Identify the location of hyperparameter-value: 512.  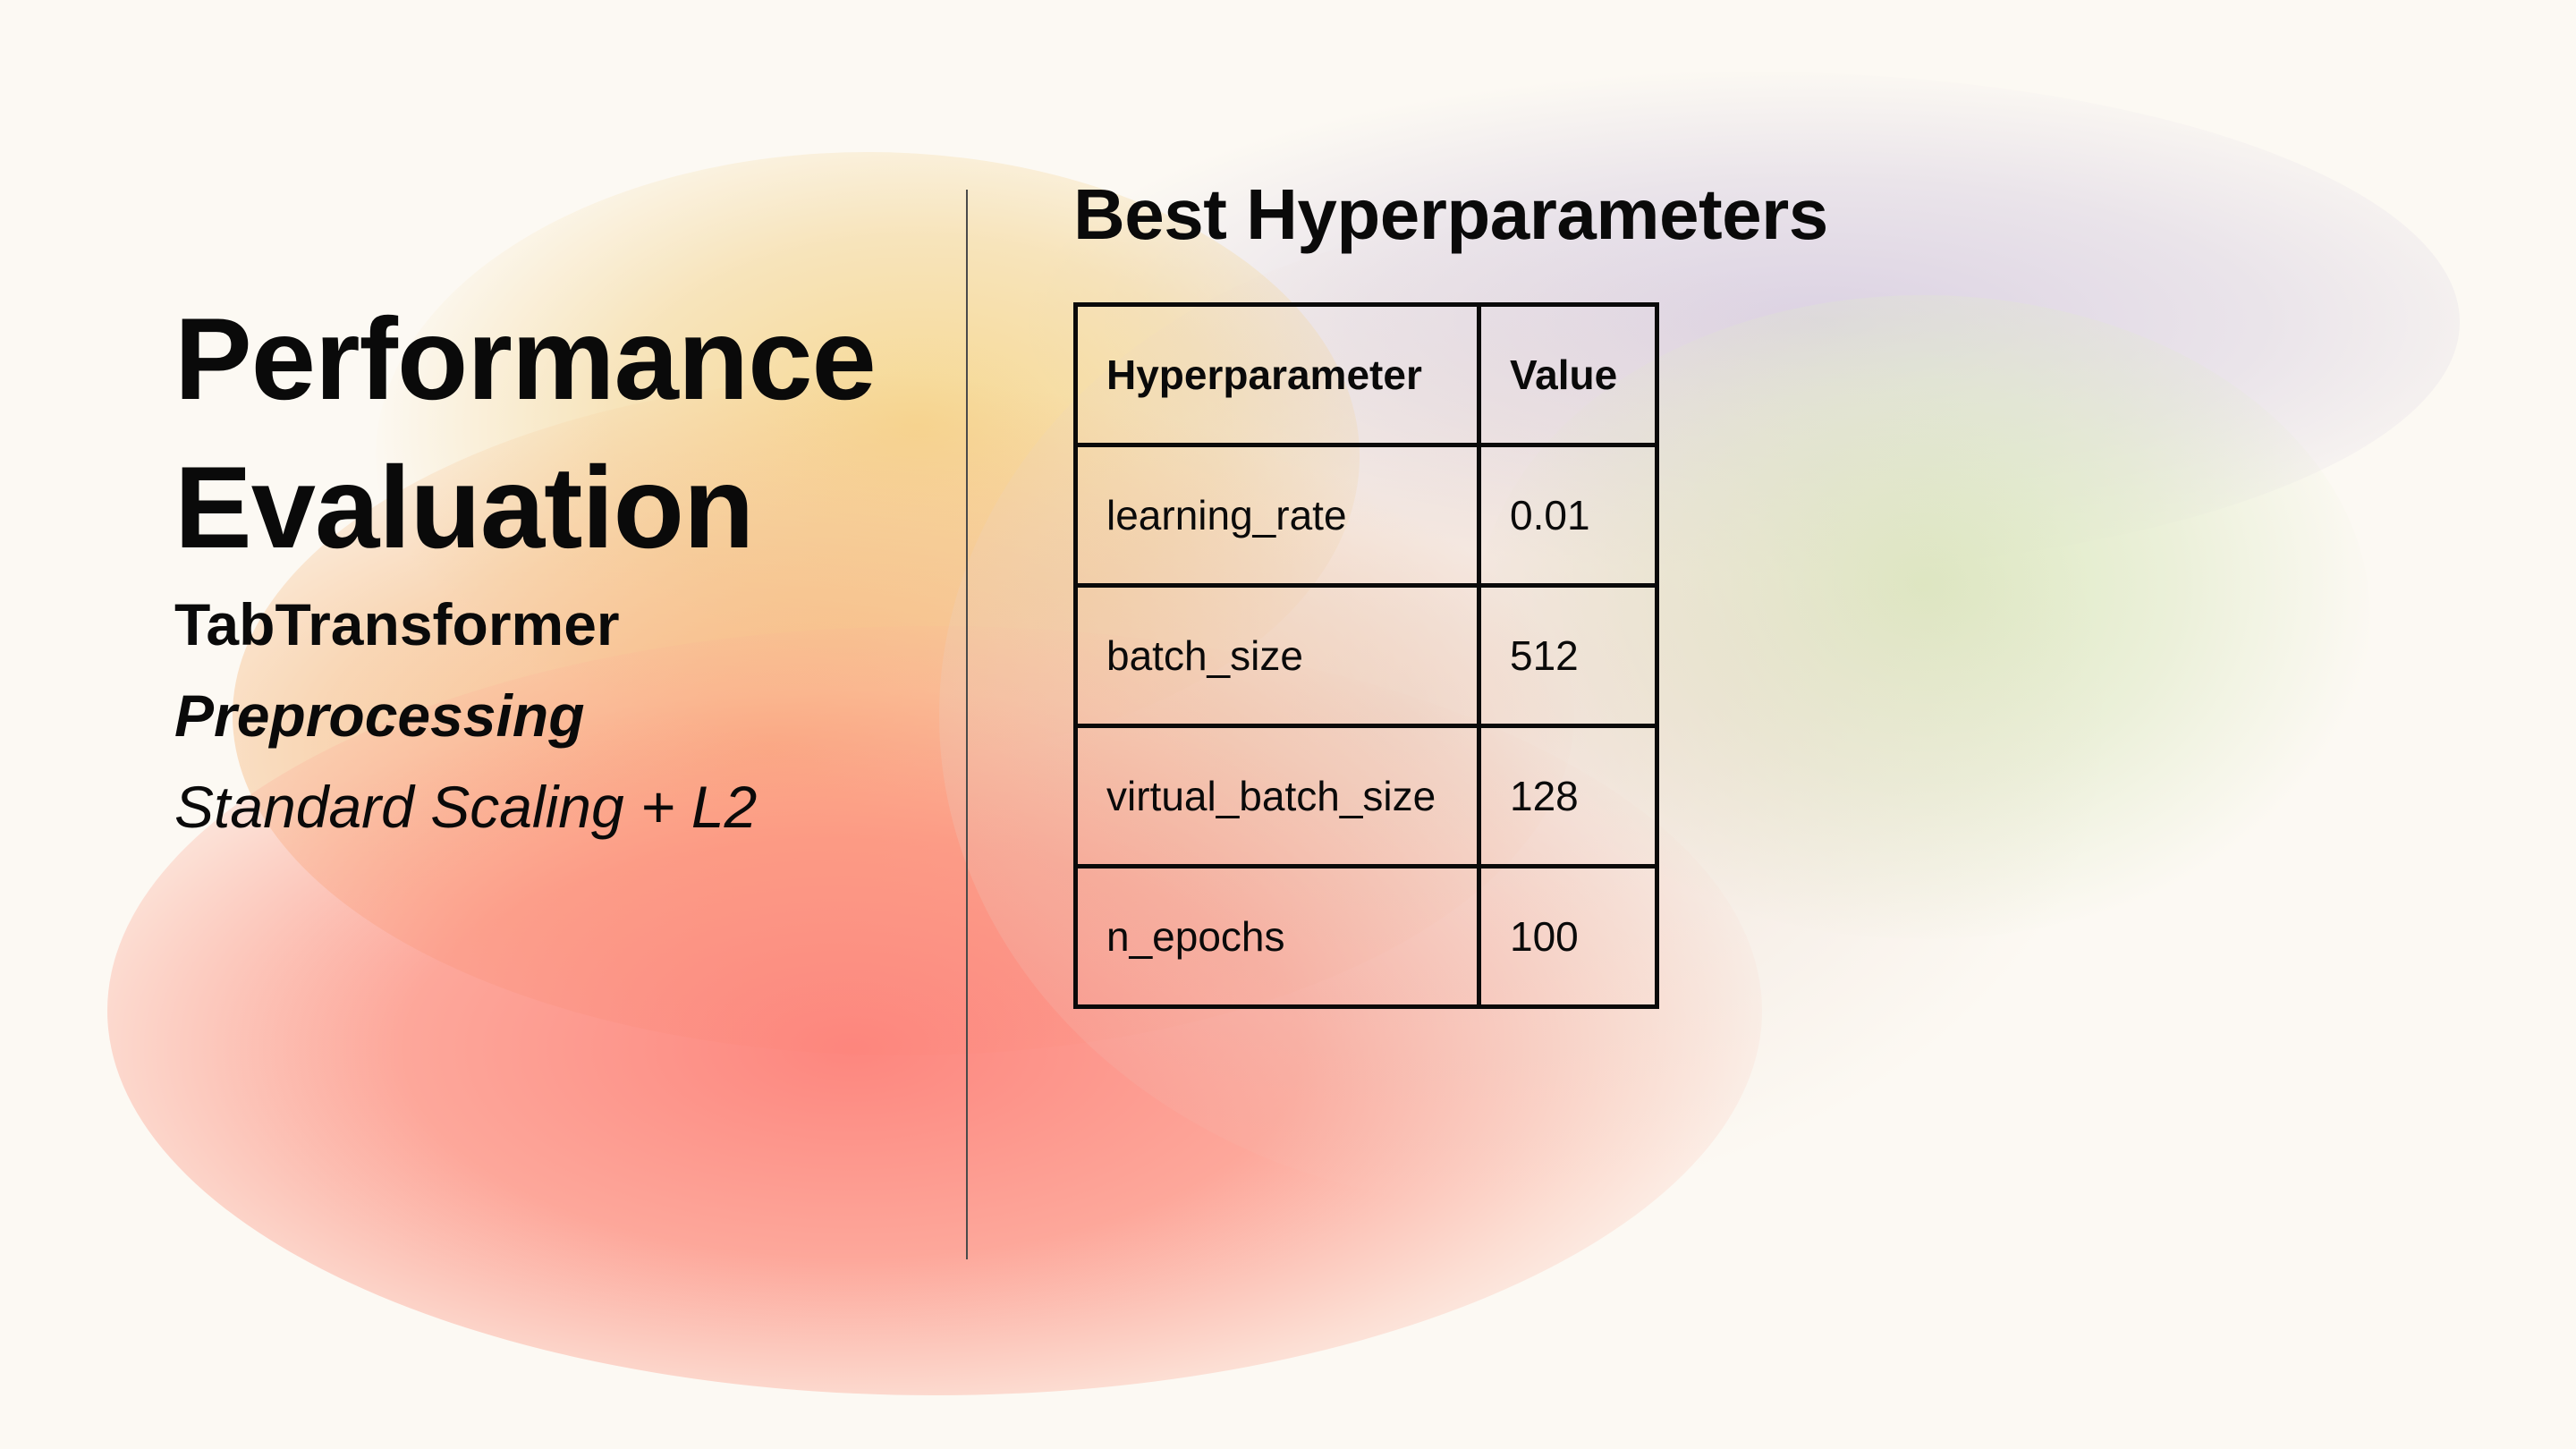
(1568, 655).